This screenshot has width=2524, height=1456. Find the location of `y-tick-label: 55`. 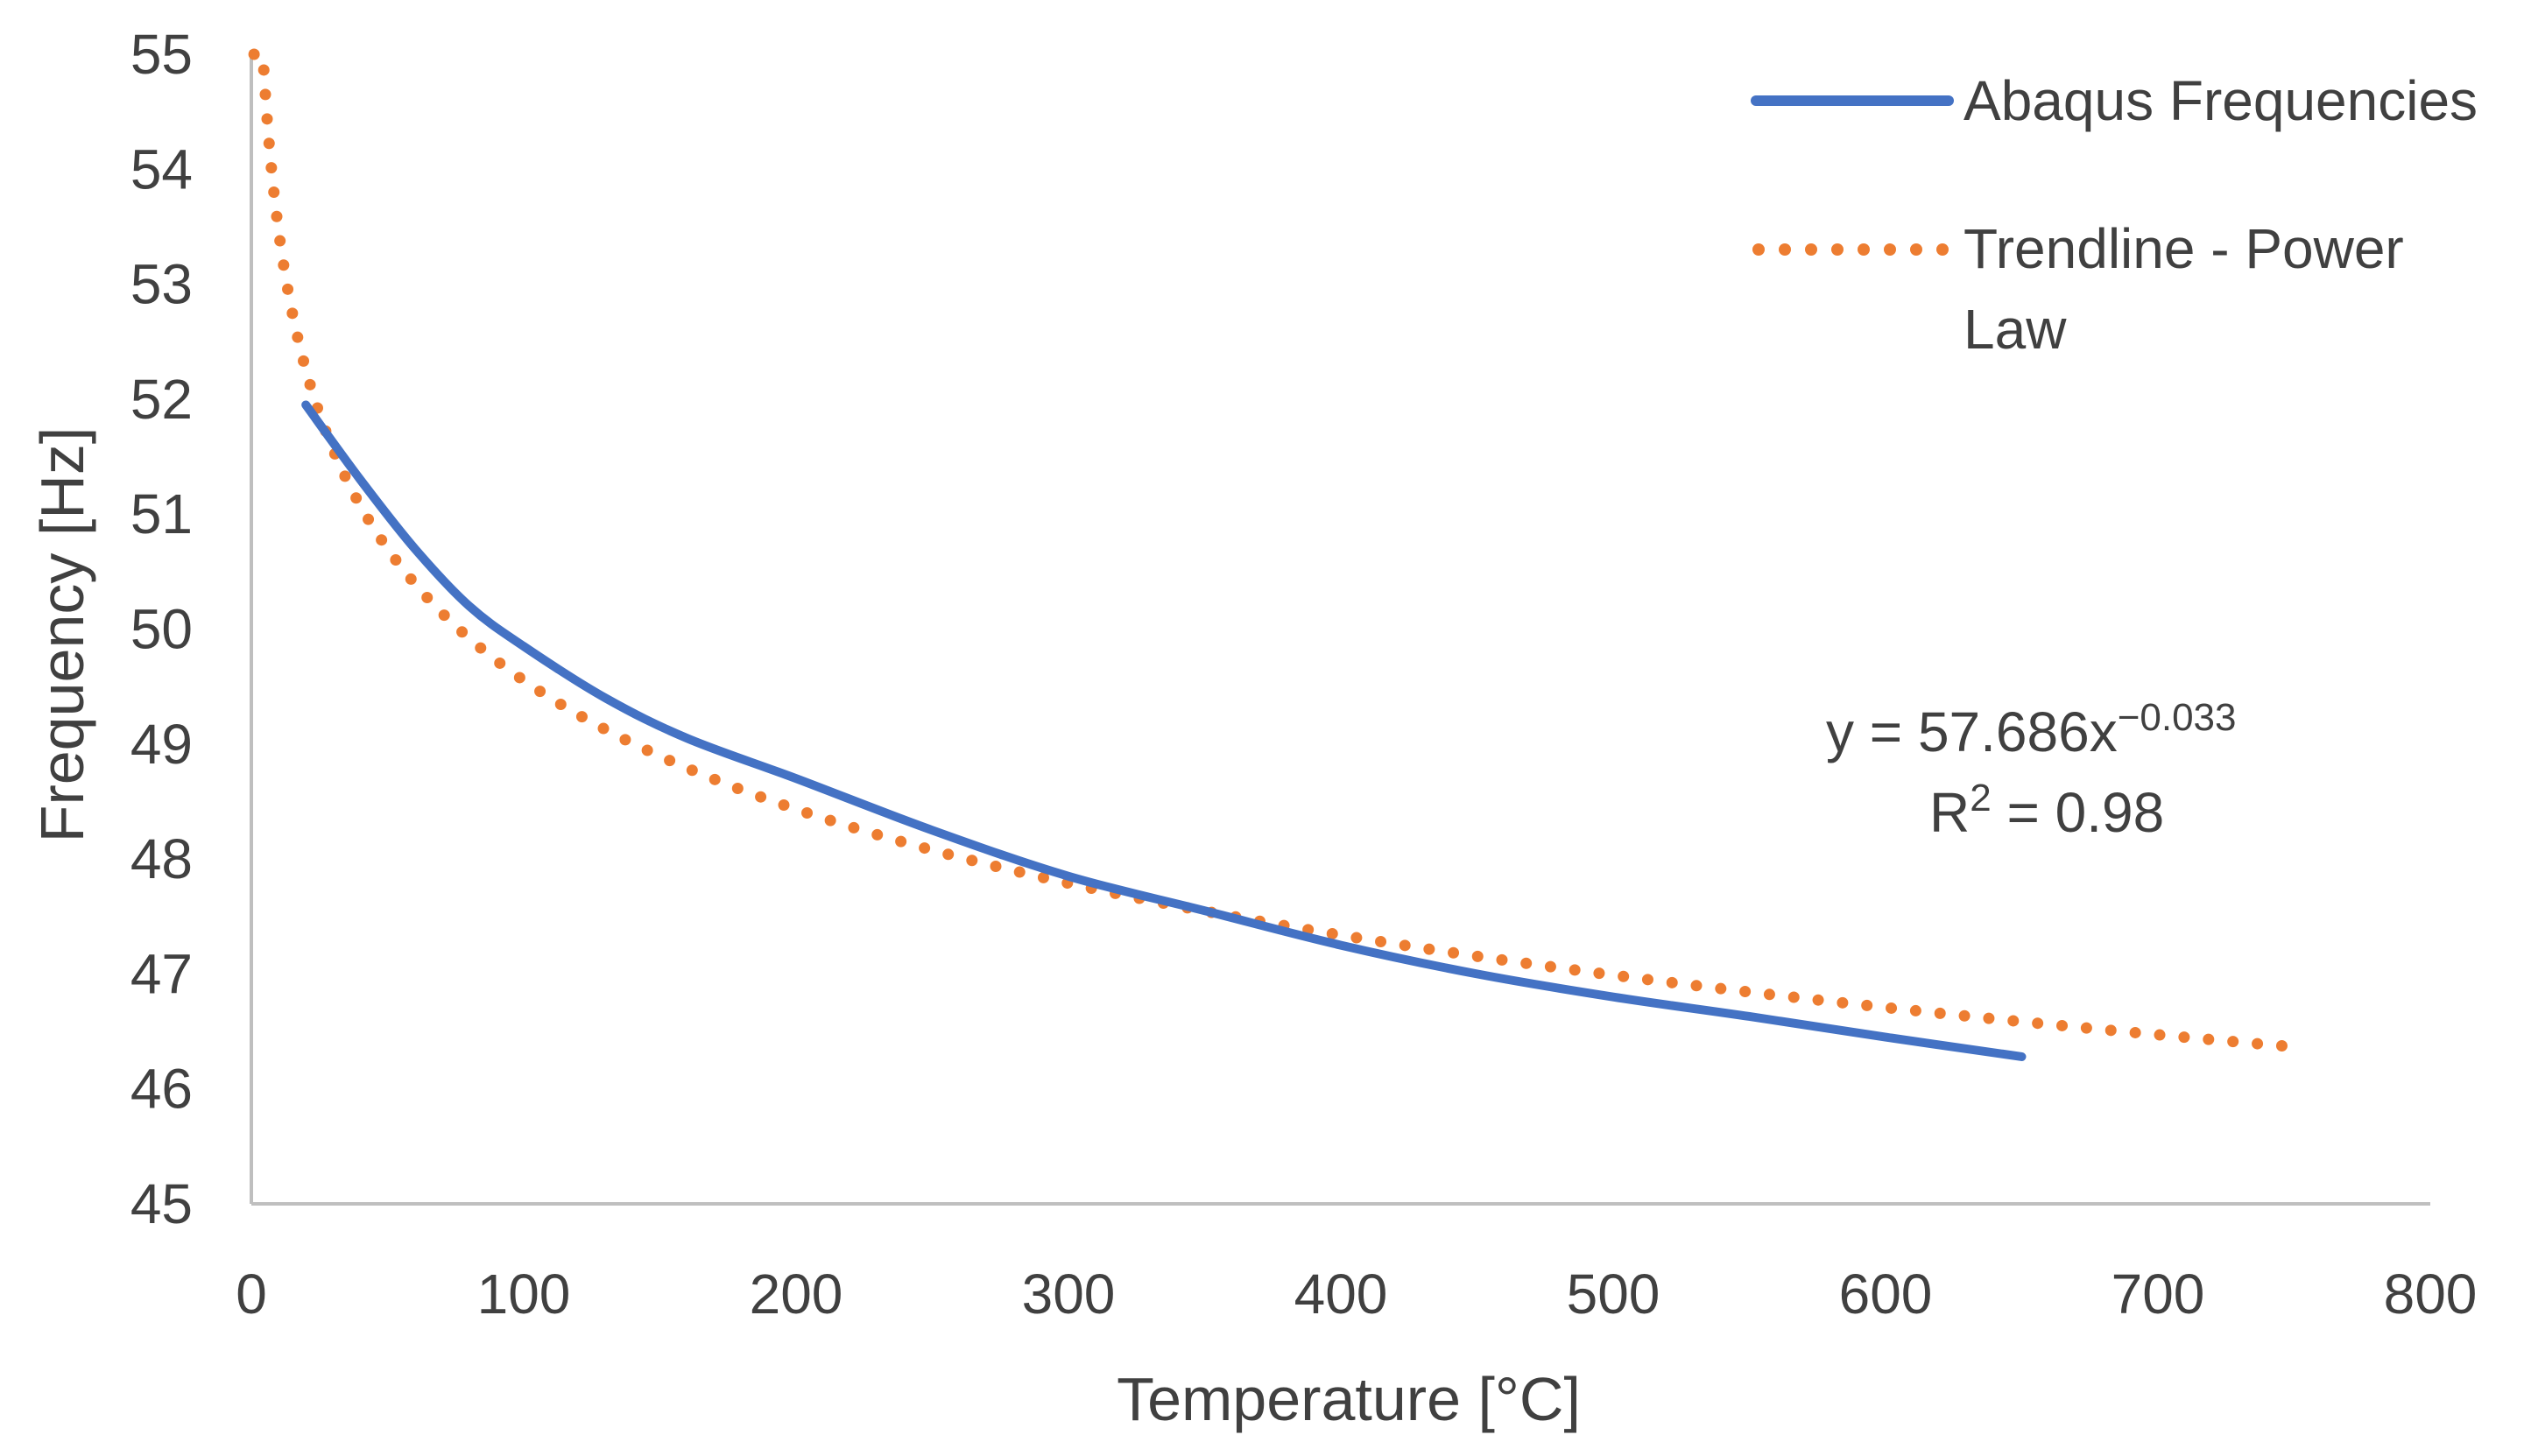

y-tick-label: 55 is located at coordinates (161, 54).